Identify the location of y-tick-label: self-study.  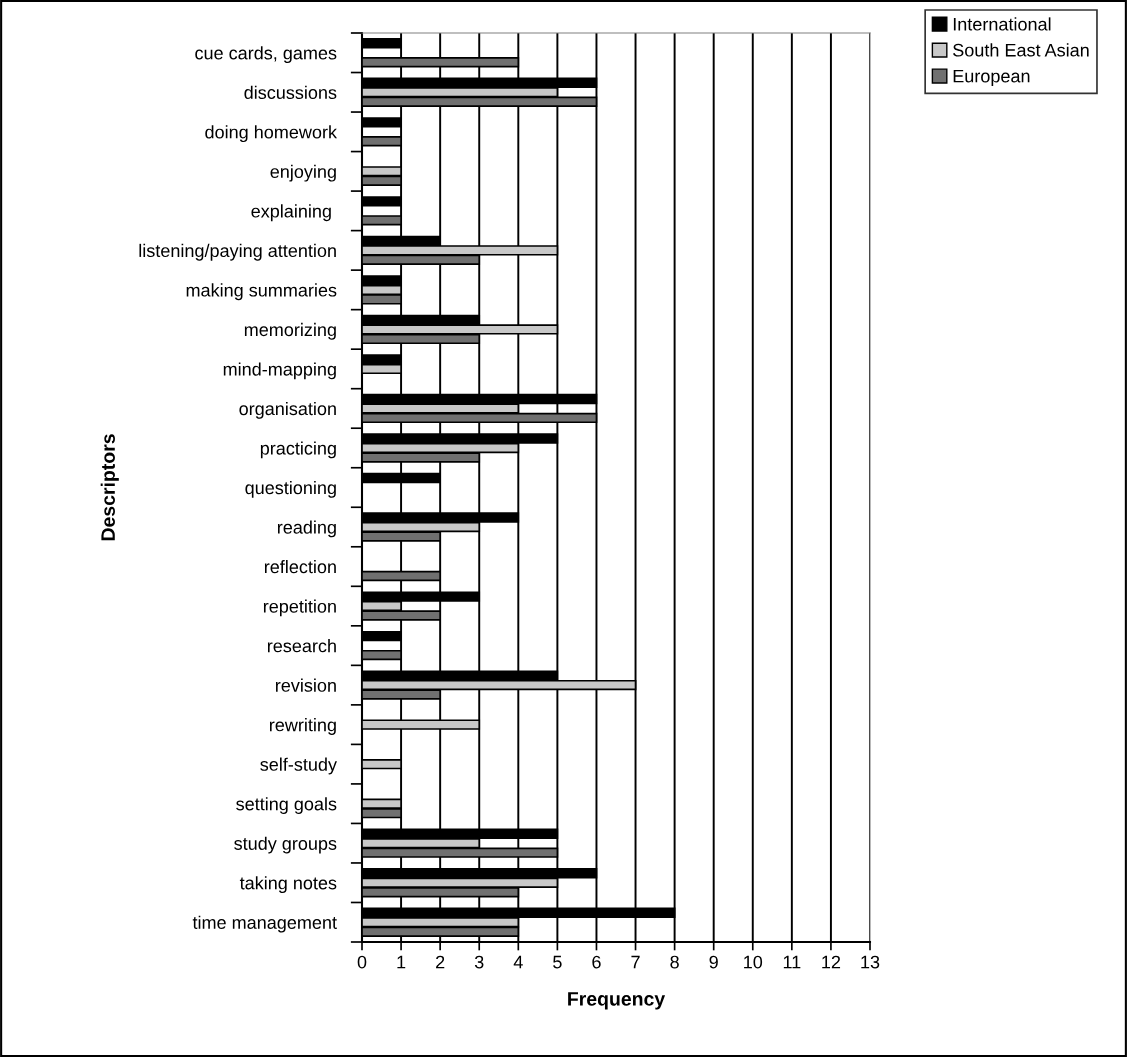
(298, 766).